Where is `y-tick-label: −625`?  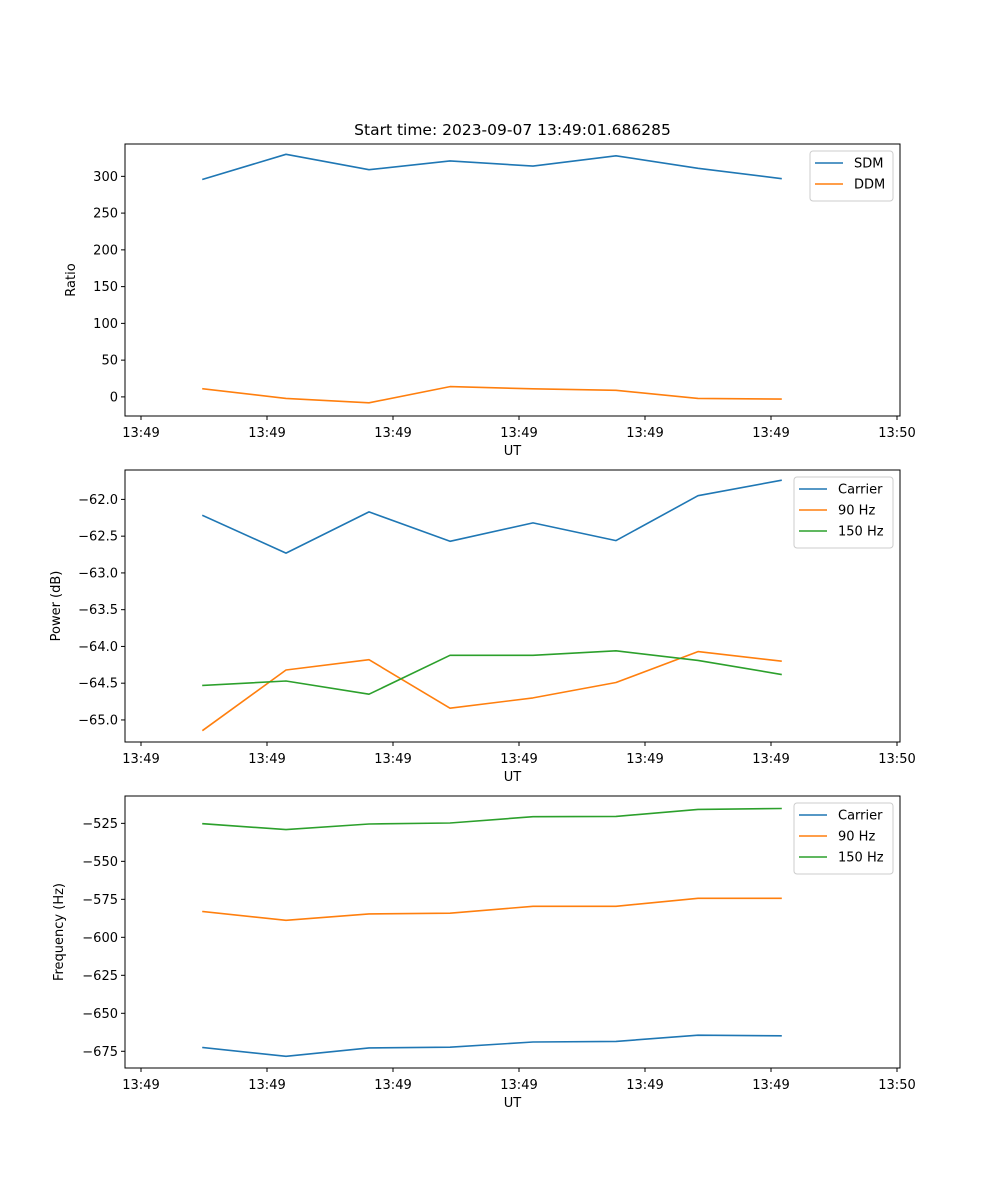 y-tick-label: −625 is located at coordinates (100, 976).